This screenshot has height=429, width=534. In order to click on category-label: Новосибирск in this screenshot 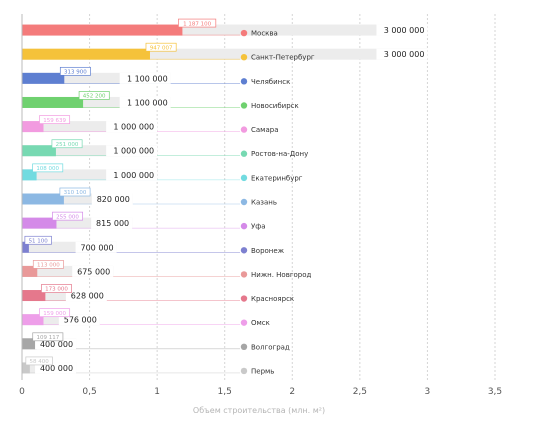, I will do `click(275, 106)`.